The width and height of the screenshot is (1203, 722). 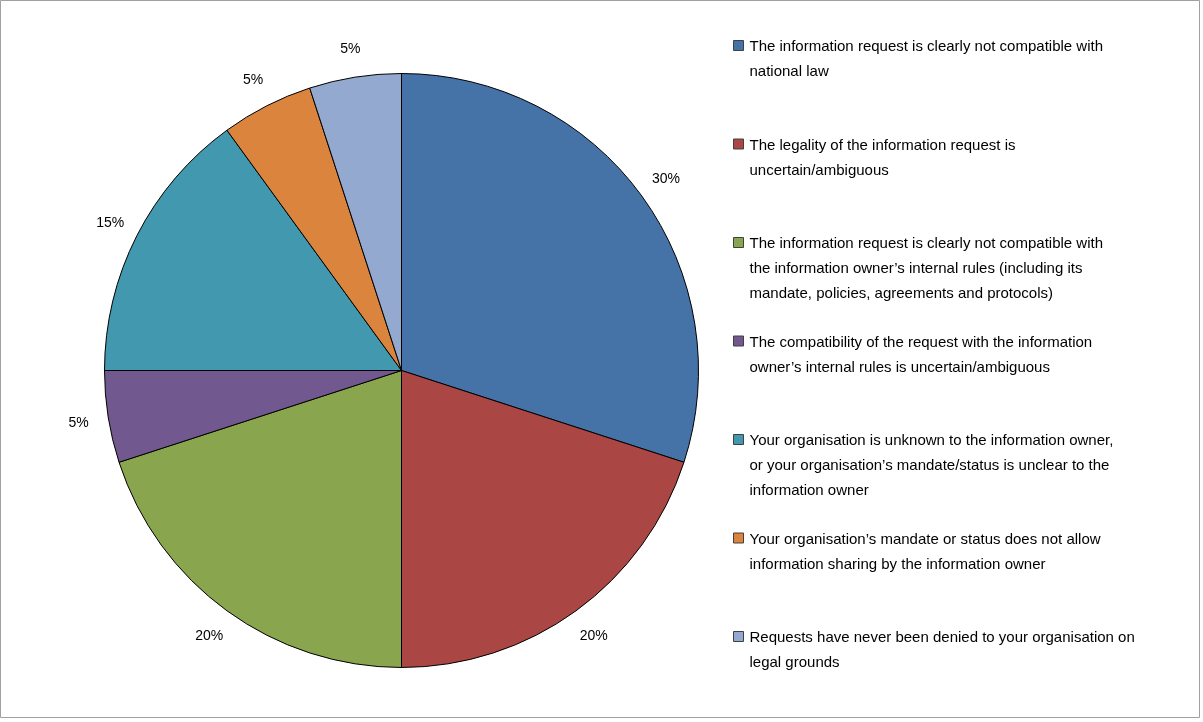 What do you see at coordinates (921, 353) in the screenshot?
I see `legend-label: The compatibility of the request with the information owner’s internal rules is uncertain/ambiguous` at bounding box center [921, 353].